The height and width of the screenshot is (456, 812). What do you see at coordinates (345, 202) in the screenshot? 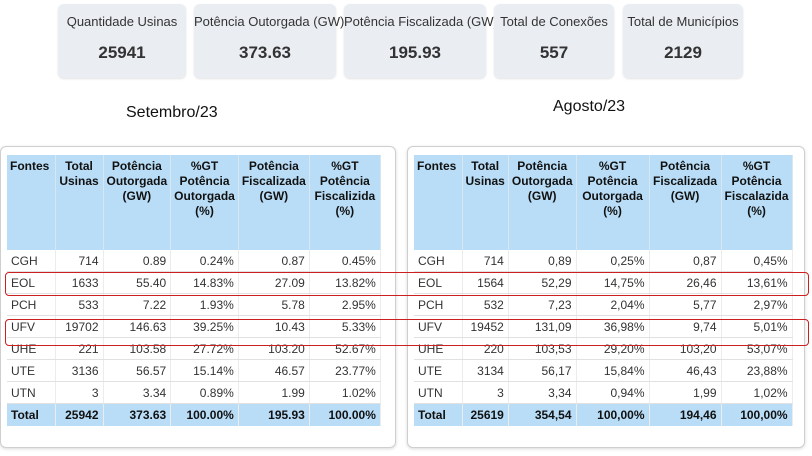
I see `column-header: %GT Potência Fiscalizida (%)` at bounding box center [345, 202].